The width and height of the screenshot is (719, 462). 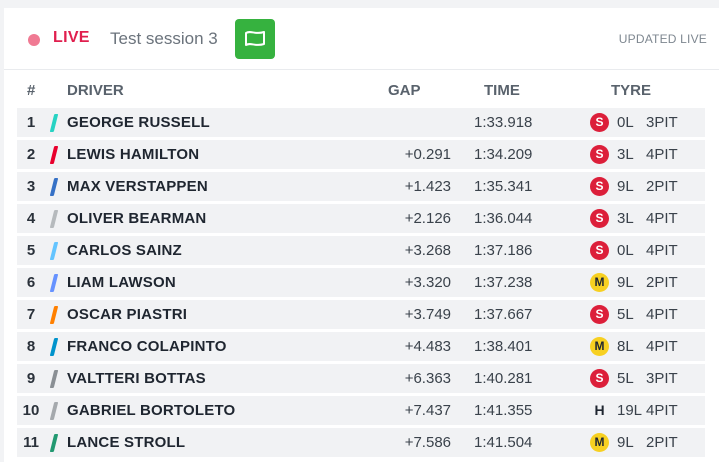 What do you see at coordinates (625, 346) in the screenshot?
I see `tyre-laps: 8L` at bounding box center [625, 346].